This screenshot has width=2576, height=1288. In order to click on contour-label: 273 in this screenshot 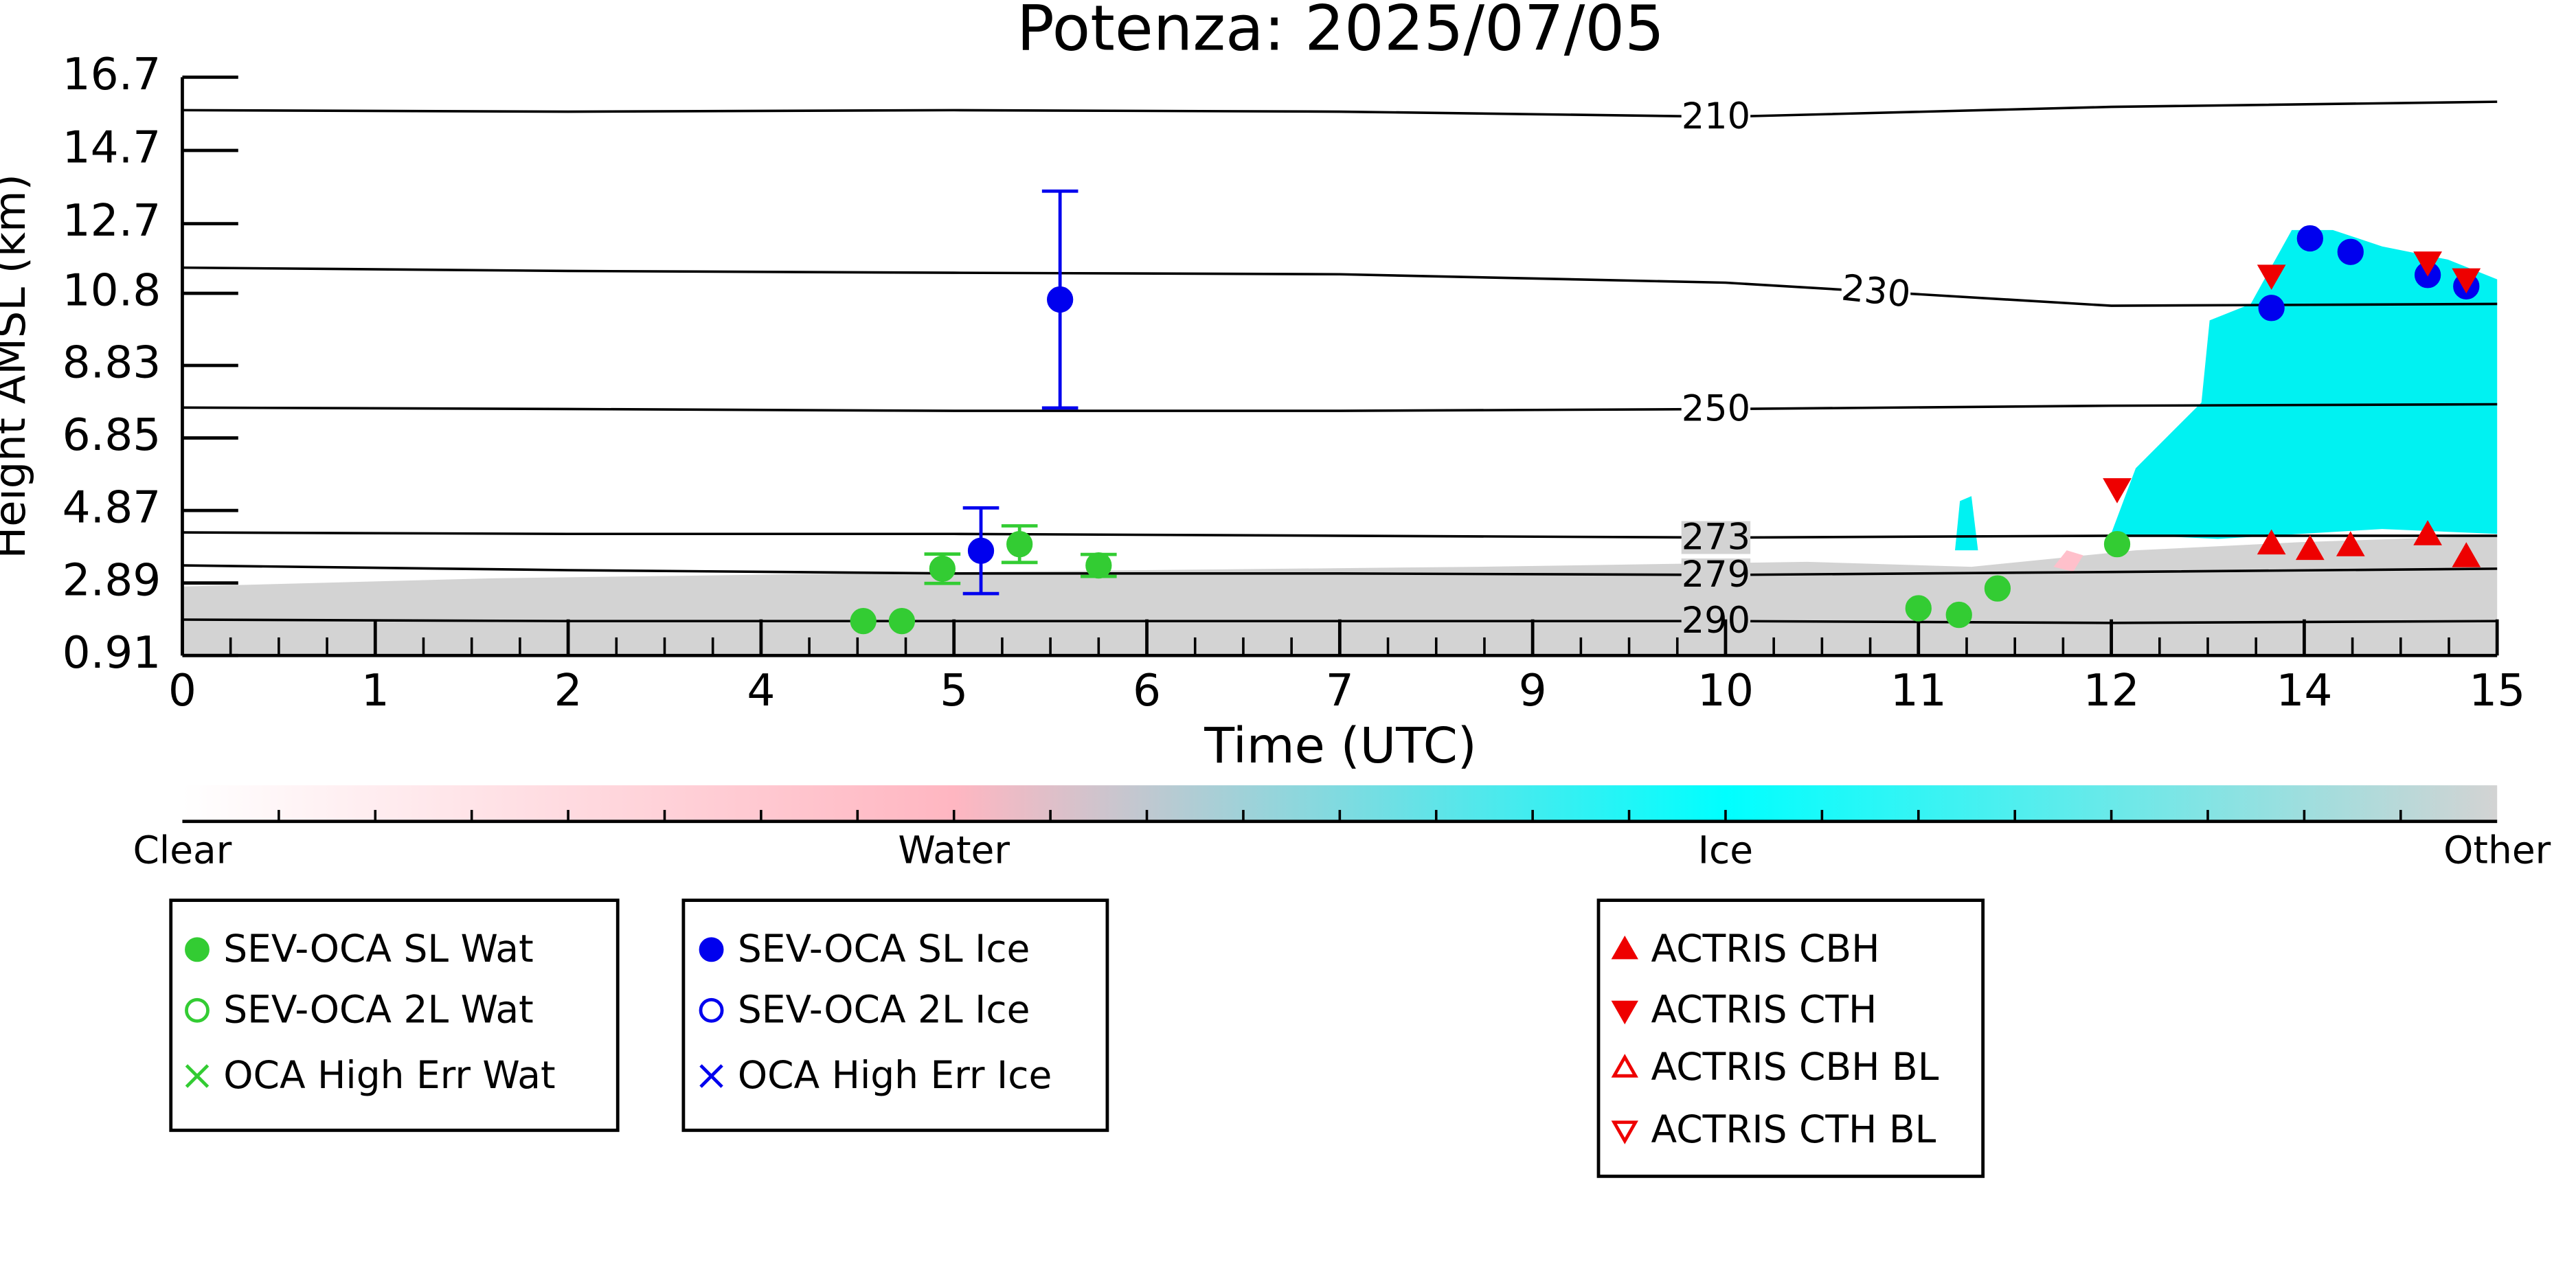, I will do `click(1716, 537)`.